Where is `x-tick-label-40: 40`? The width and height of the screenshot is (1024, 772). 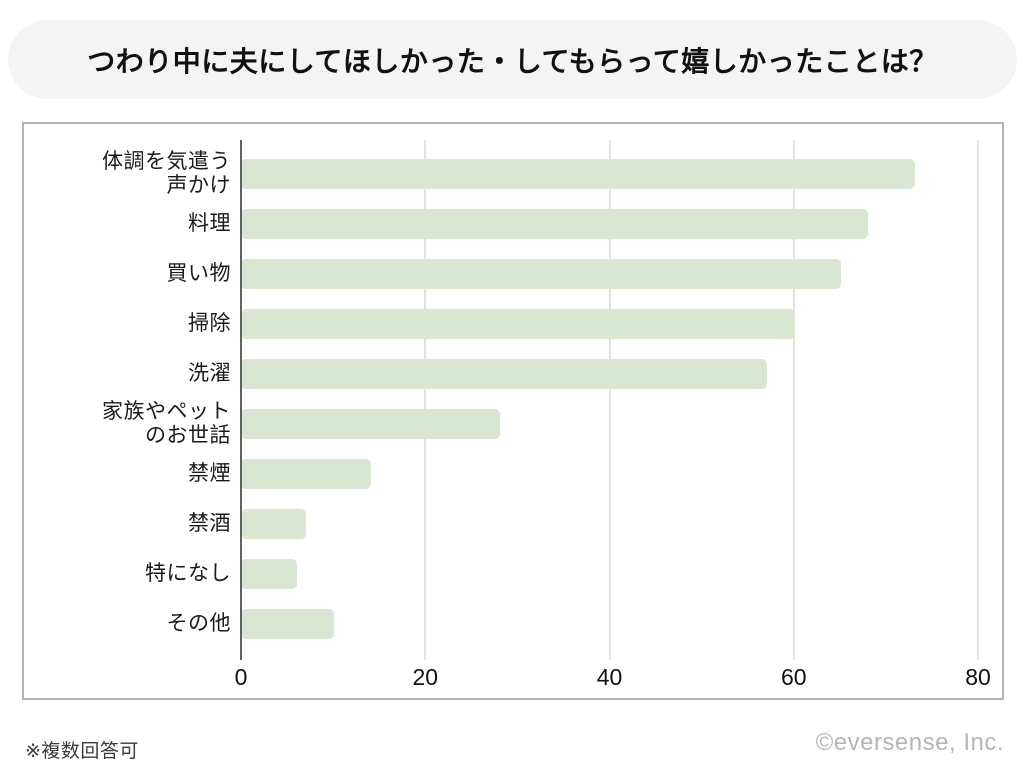 x-tick-label-40: 40 is located at coordinates (609, 677).